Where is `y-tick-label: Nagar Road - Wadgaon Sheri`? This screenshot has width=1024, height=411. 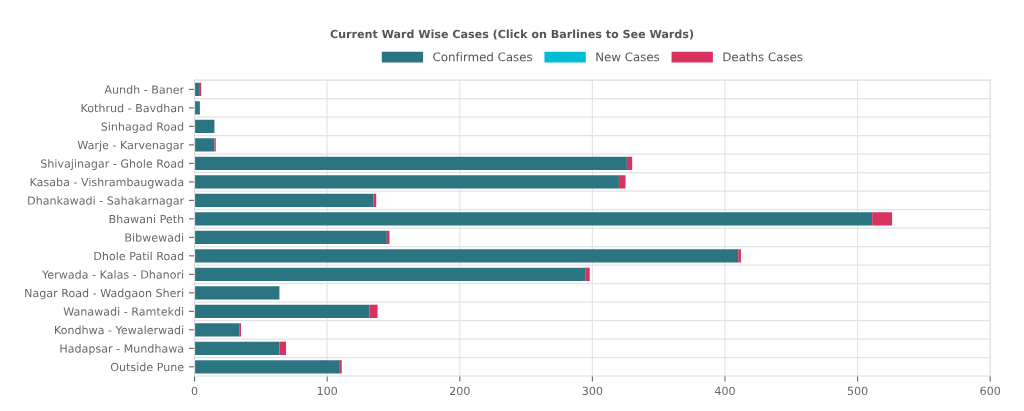 y-tick-label: Nagar Road - Wadgaon Sheri is located at coordinates (104, 294).